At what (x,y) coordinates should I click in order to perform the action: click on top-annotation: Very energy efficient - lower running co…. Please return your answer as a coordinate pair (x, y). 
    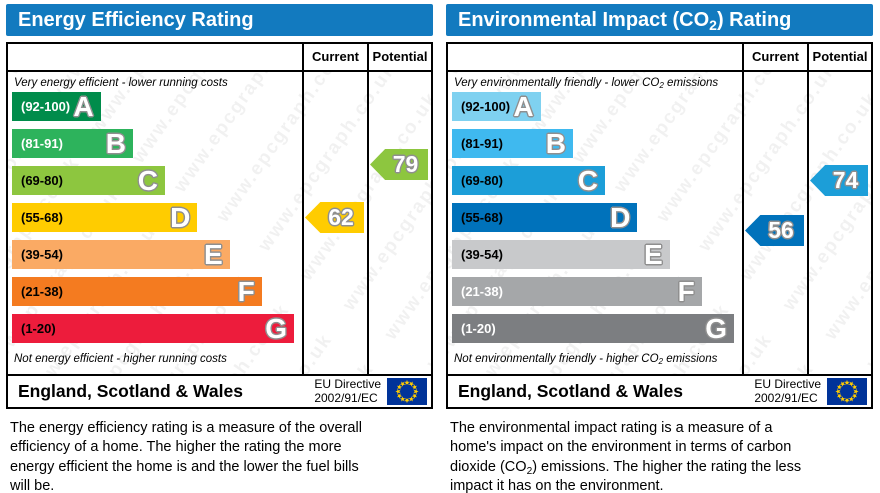
    Looking at the image, I should click on (121, 83).